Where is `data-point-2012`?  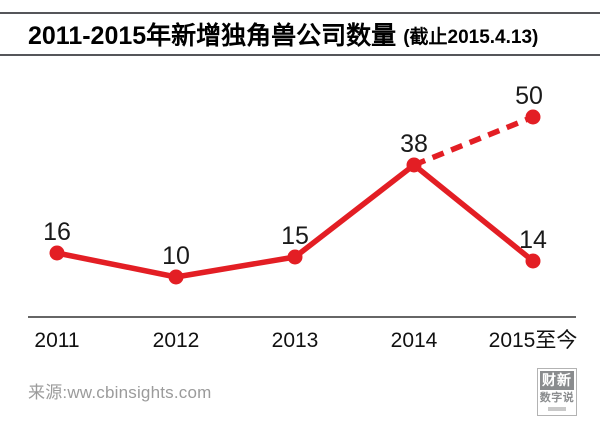 data-point-2012 is located at coordinates (176, 277).